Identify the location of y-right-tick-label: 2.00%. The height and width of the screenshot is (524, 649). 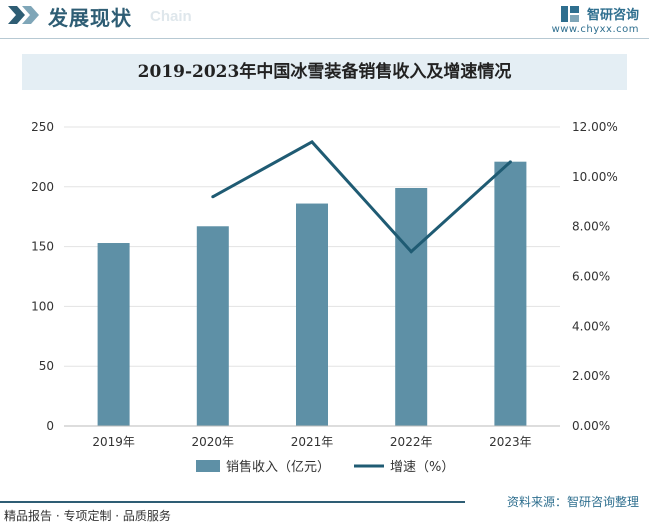
(591, 376).